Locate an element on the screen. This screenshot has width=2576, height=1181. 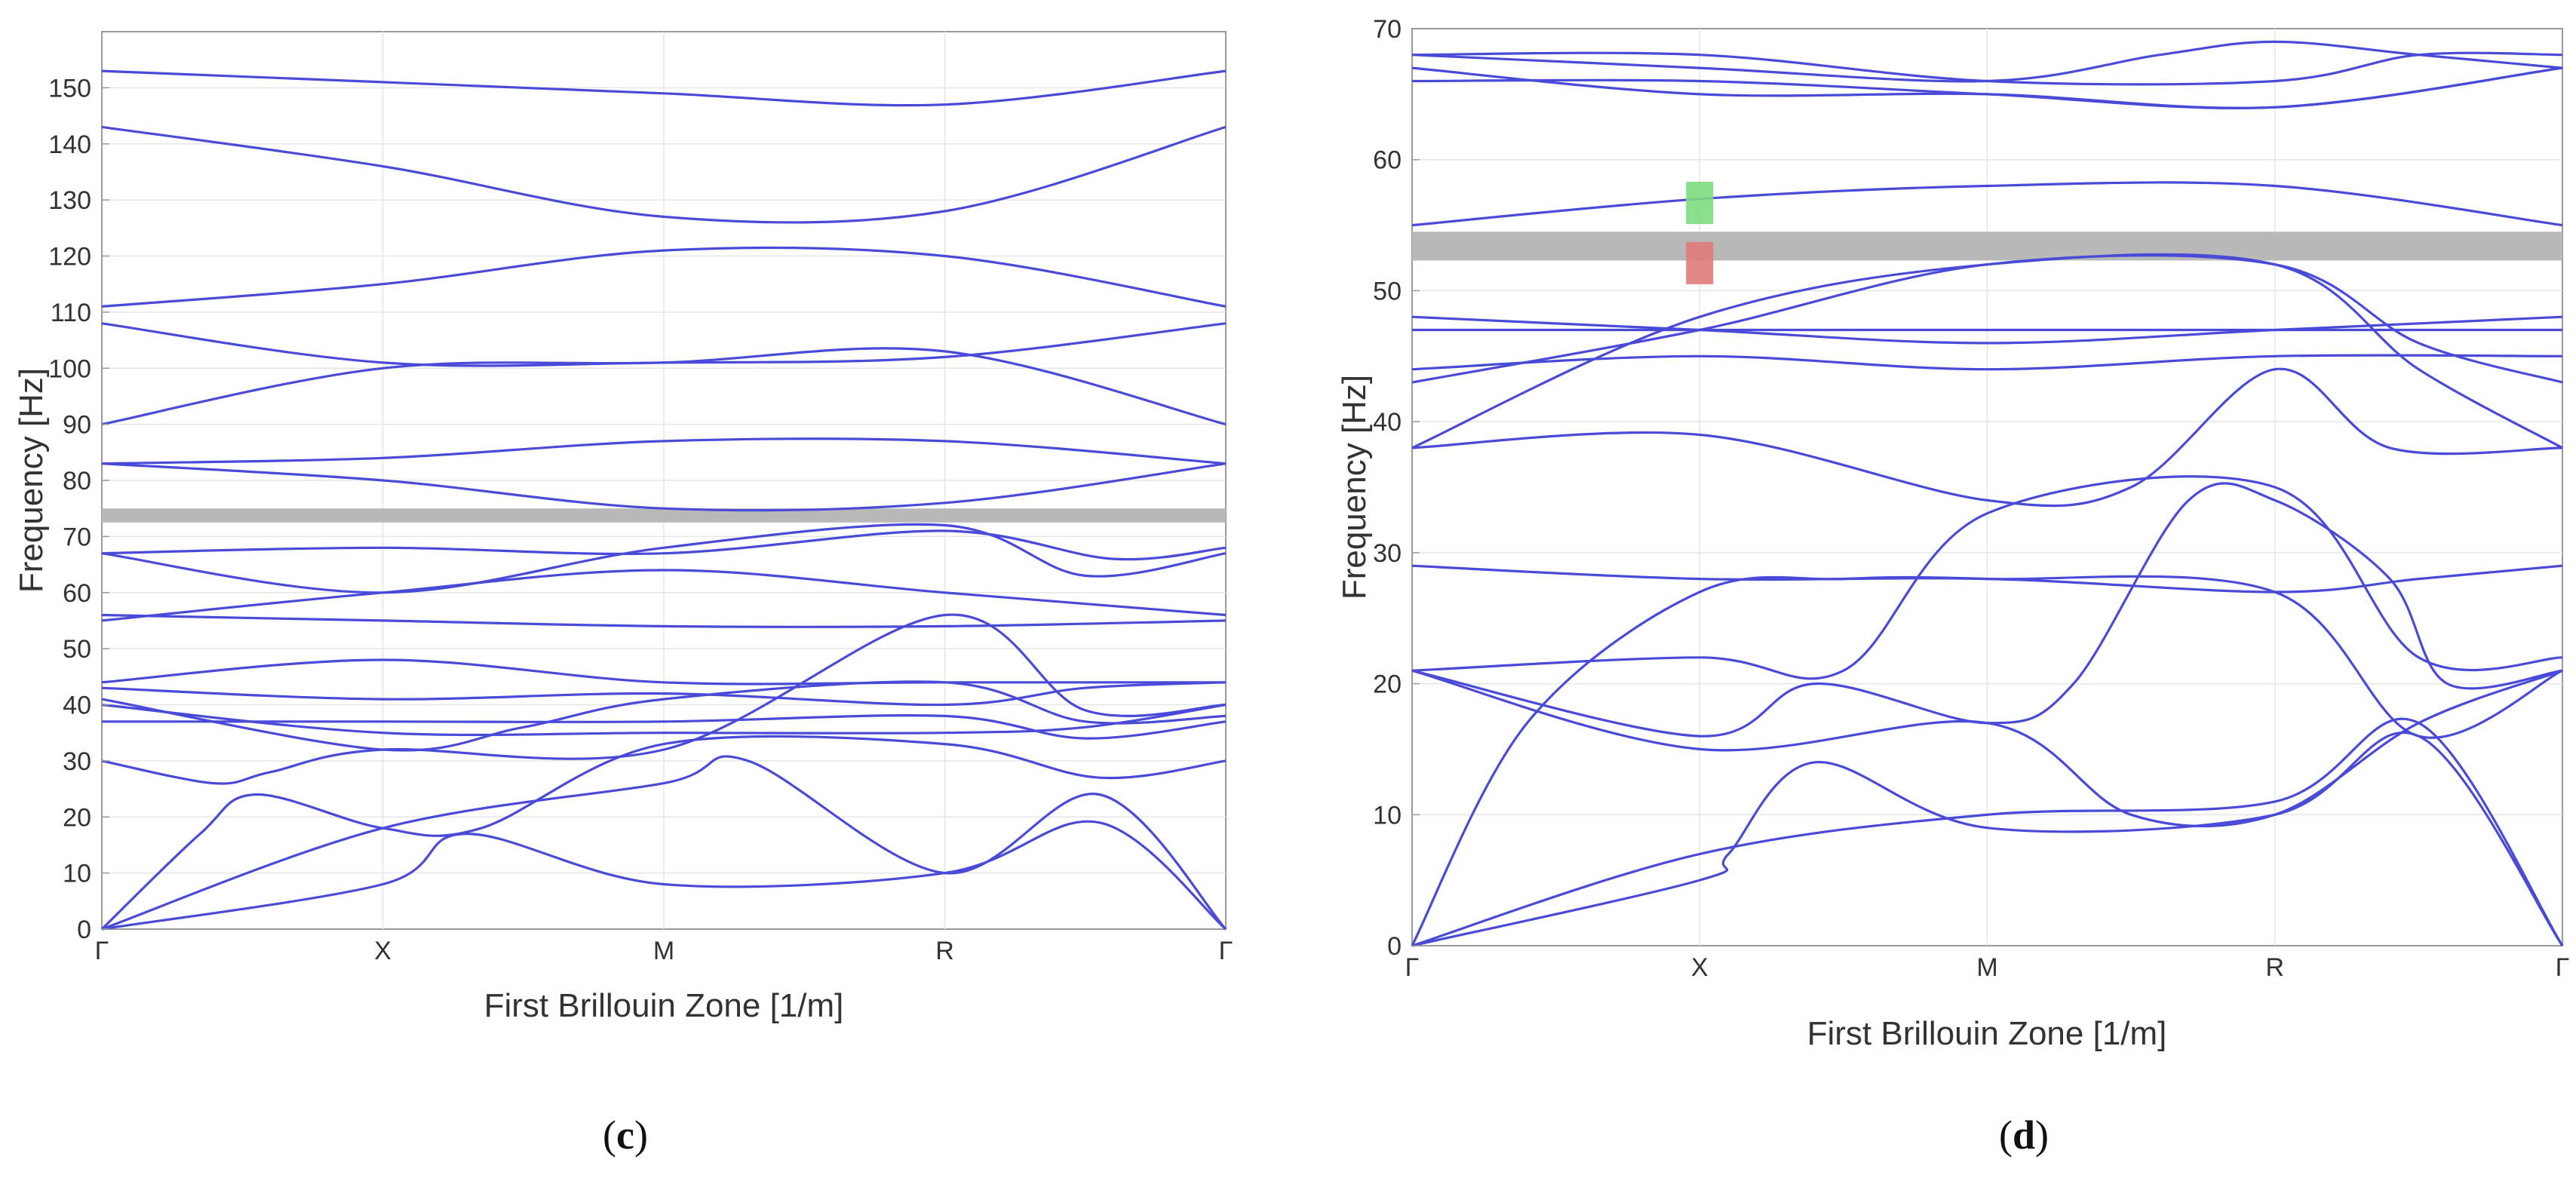
caption-d-letter: d is located at coordinates (2024, 1135).